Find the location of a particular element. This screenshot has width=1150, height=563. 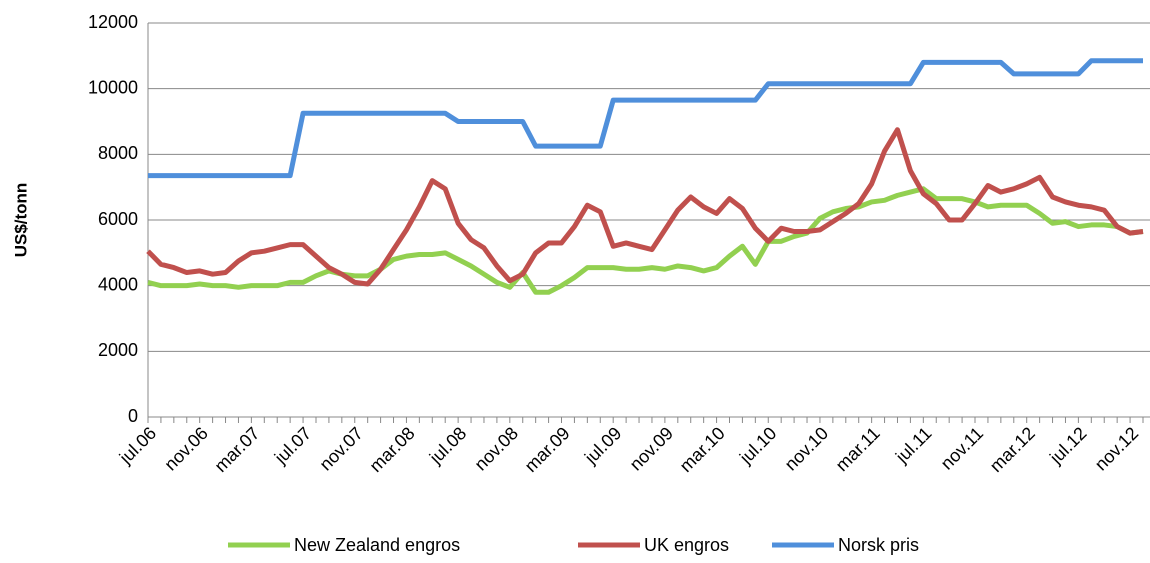

x-tick-label: jul.10 is located at coordinates (757, 445).